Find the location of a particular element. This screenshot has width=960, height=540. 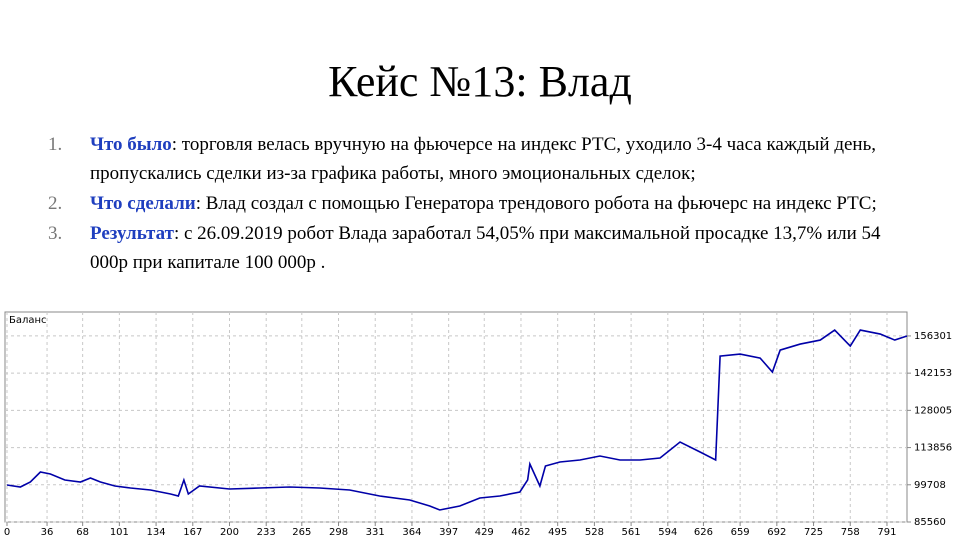

x-tick-label: 200 is located at coordinates (229, 532).